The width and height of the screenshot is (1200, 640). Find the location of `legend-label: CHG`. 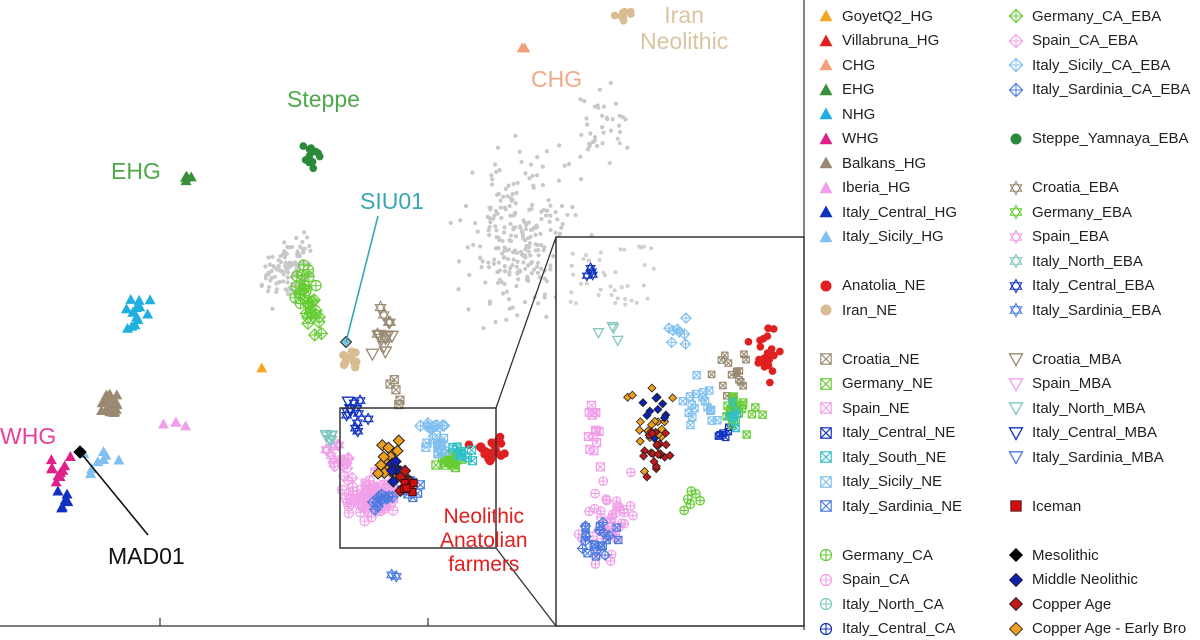

legend-label: CHG is located at coordinates (859, 65).